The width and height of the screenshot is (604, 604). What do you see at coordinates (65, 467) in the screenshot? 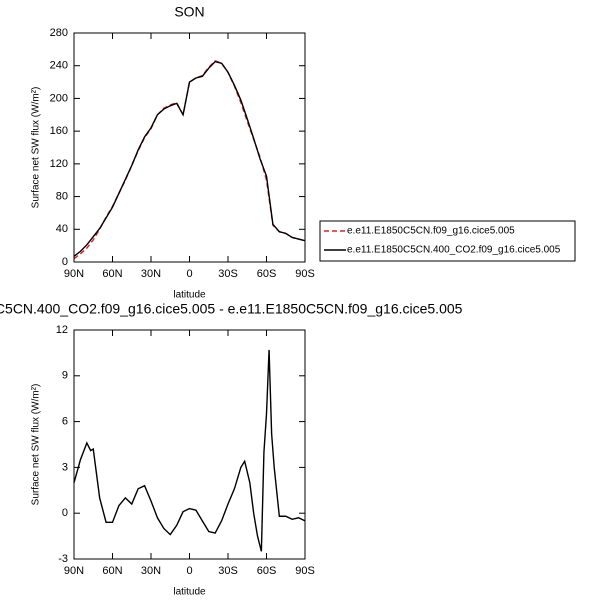
I see `y-tick-label: 3` at bounding box center [65, 467].